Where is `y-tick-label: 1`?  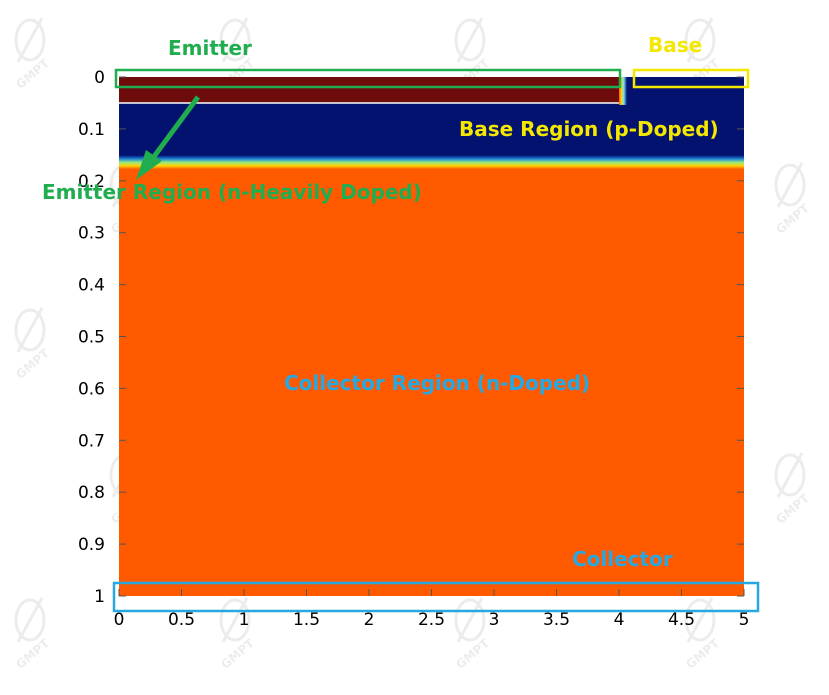 y-tick-label: 1 is located at coordinates (99, 597).